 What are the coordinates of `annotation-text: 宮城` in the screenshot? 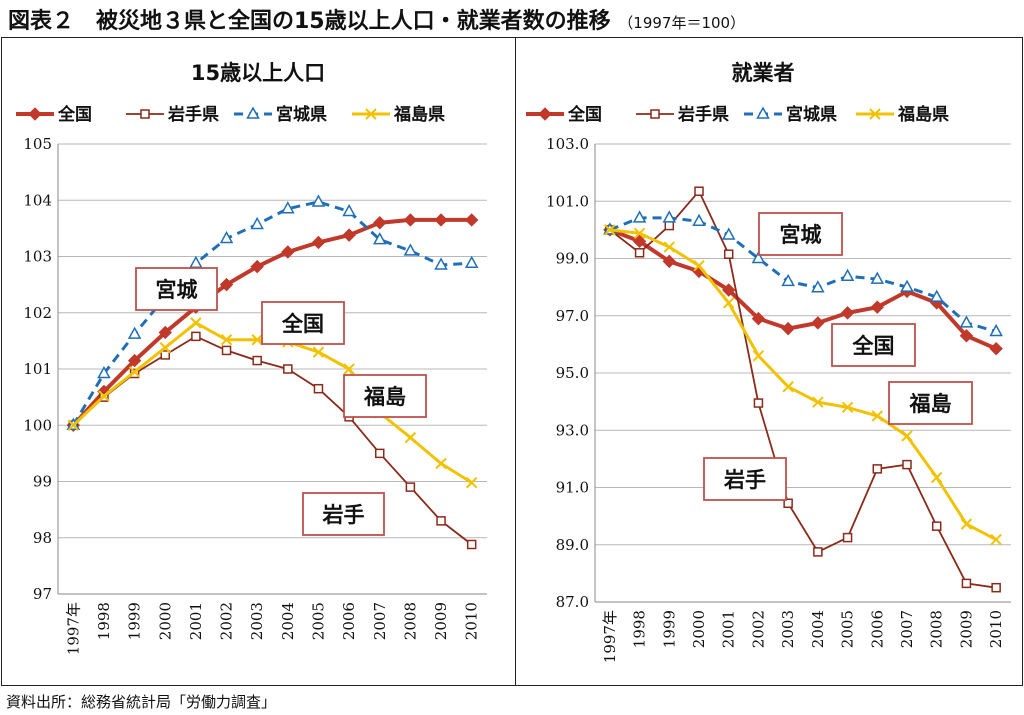 It's located at (177, 290).